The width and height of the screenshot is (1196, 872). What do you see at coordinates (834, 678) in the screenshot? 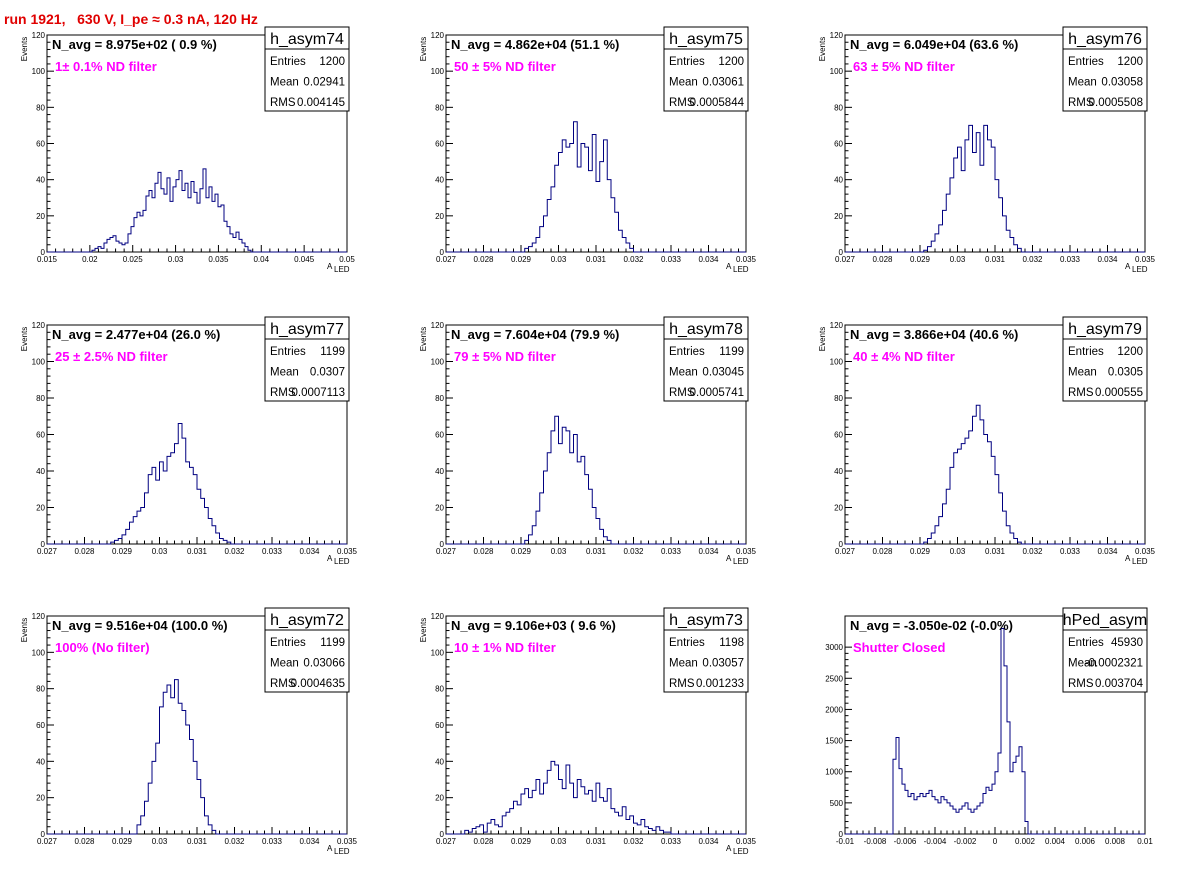
I see `y-tick-label: 2500` at bounding box center [834, 678].